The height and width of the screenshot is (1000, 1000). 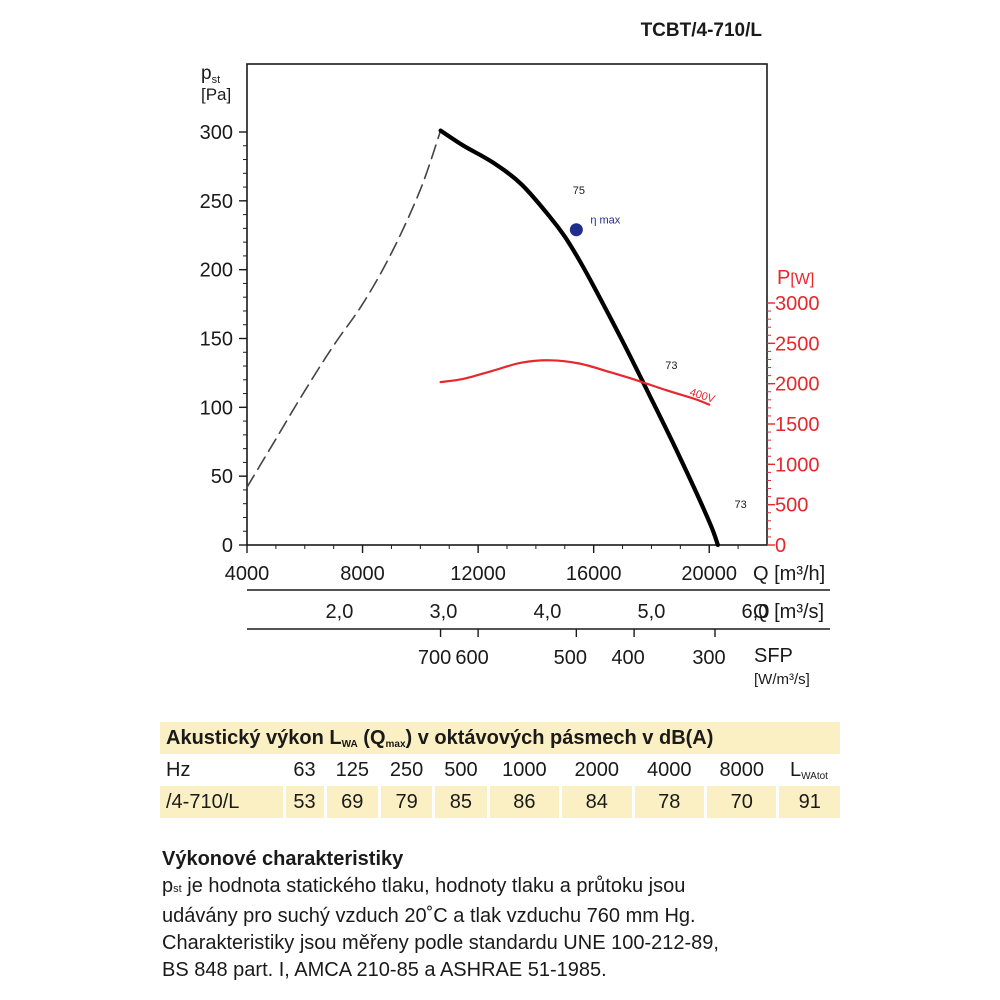 What do you see at coordinates (524, 769) in the screenshot?
I see `frequency-cell: 1000` at bounding box center [524, 769].